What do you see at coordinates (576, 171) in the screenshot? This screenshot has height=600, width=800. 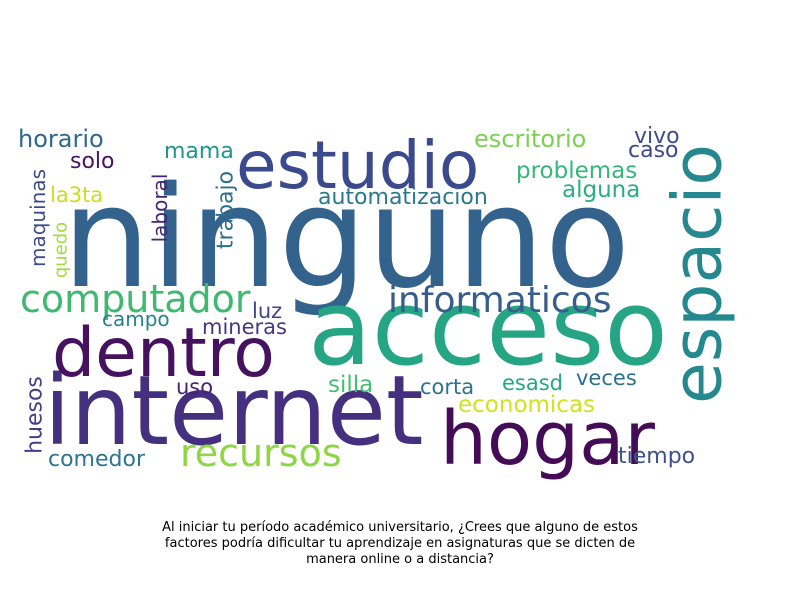 I see `word-problemas: problemas` at bounding box center [576, 171].